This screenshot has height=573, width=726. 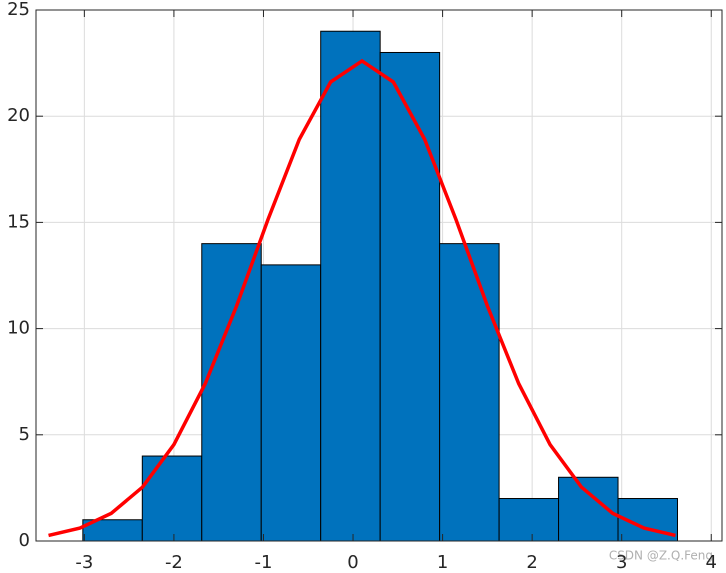 What do you see at coordinates (263, 562) in the screenshot?
I see `x-tick-label: -1` at bounding box center [263, 562].